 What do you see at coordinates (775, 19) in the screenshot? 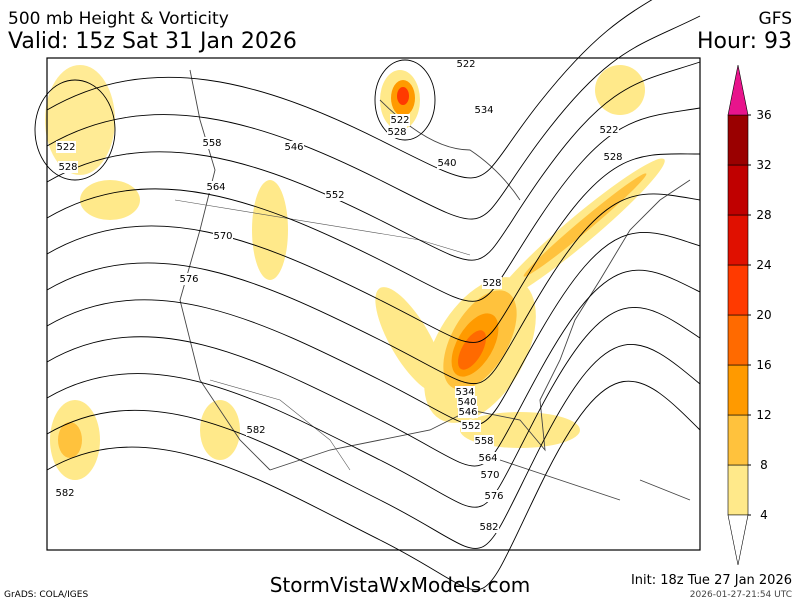
I see `model: GFS` at bounding box center [775, 19].